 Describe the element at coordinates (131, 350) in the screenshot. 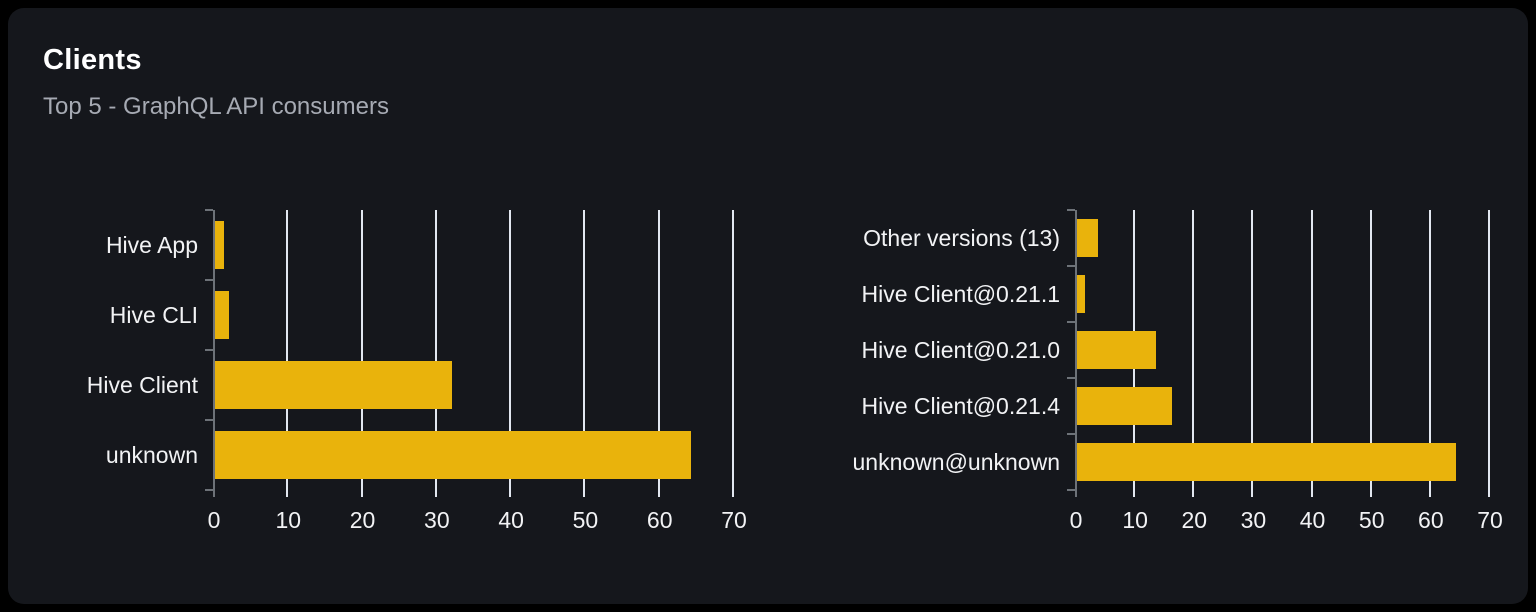

I see `category-labels: Hive App Hive CLI Hive Client unknown` at that location.